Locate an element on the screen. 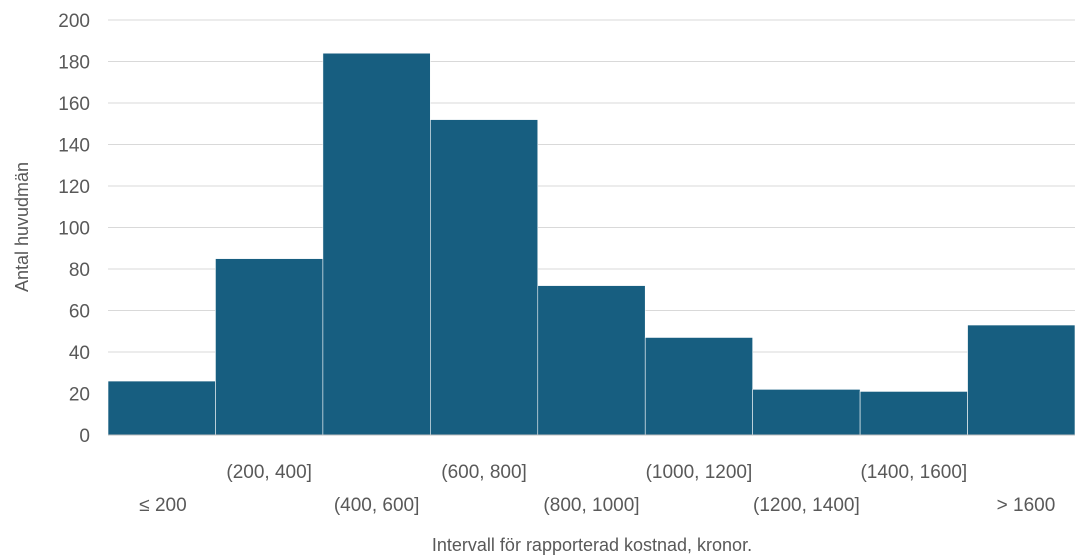 The image size is (1075, 560). y-tick-label: 20 is located at coordinates (79, 395).